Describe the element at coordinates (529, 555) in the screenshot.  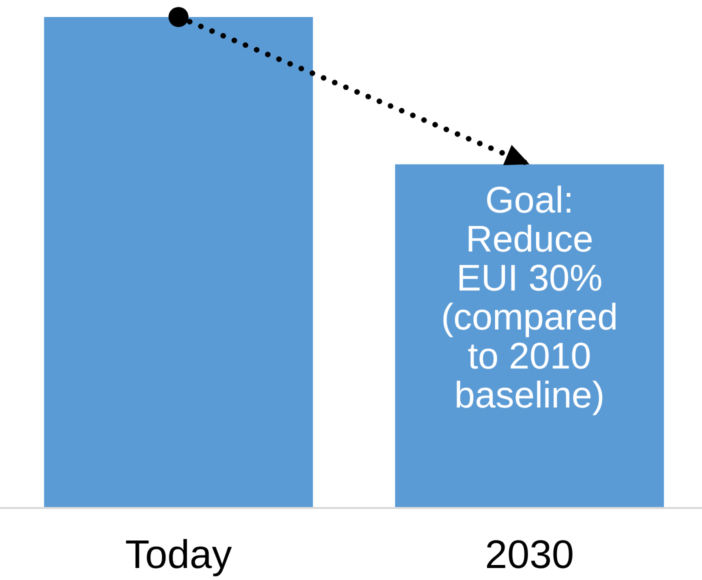
I see `x-tick-label: 2030` at that location.